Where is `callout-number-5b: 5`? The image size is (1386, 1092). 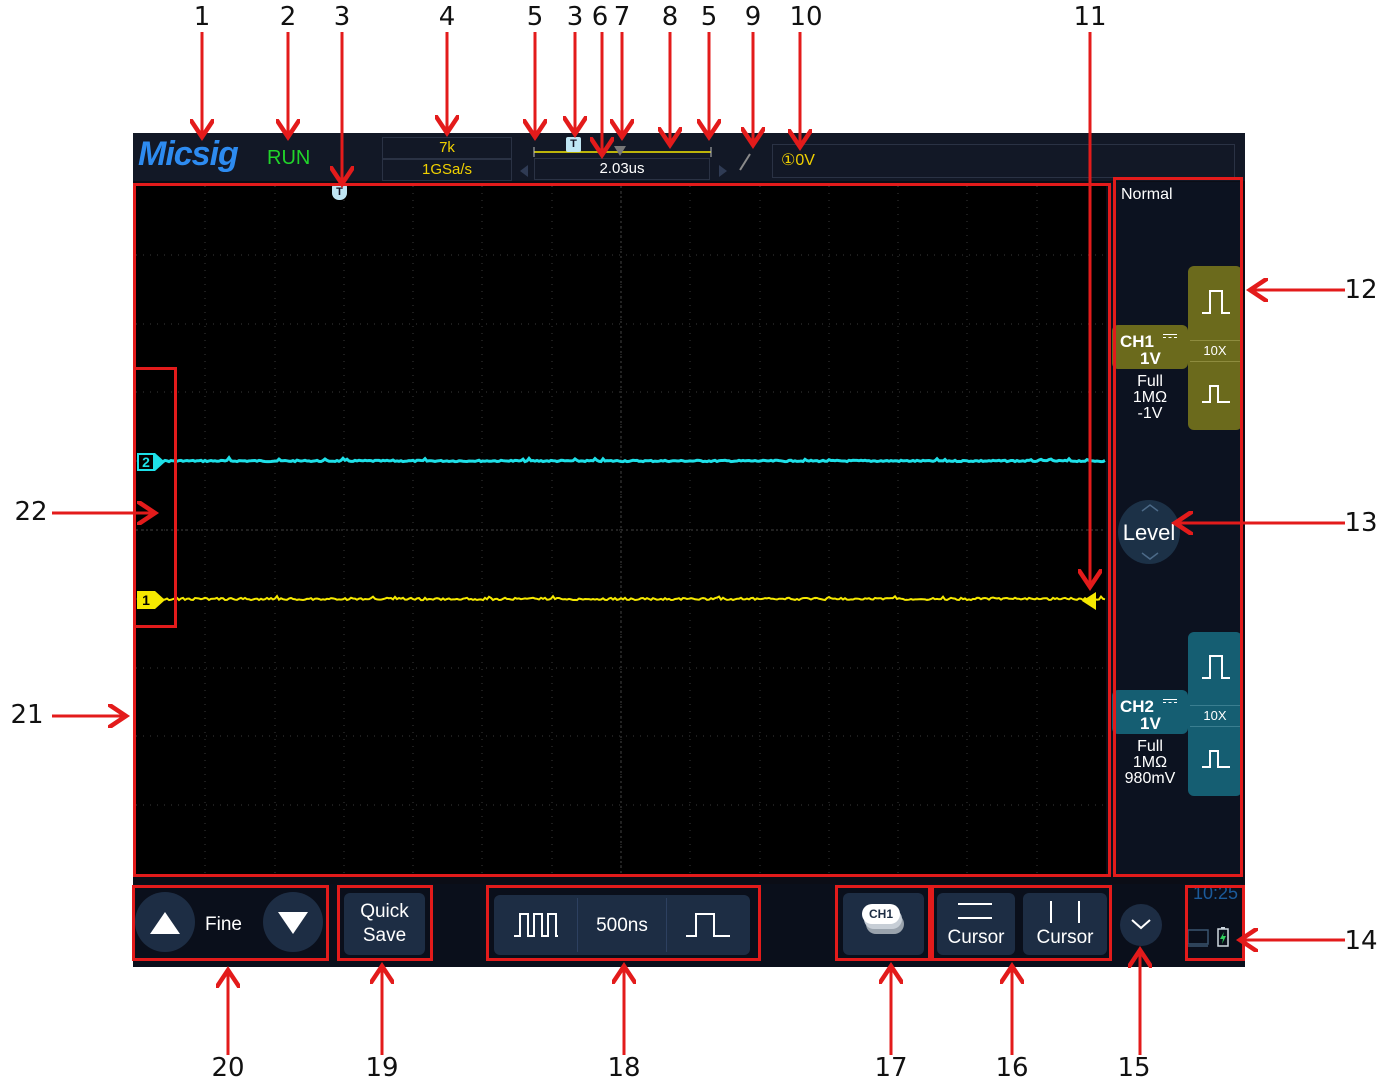
callout-number-5b: 5 is located at coordinates (709, 17).